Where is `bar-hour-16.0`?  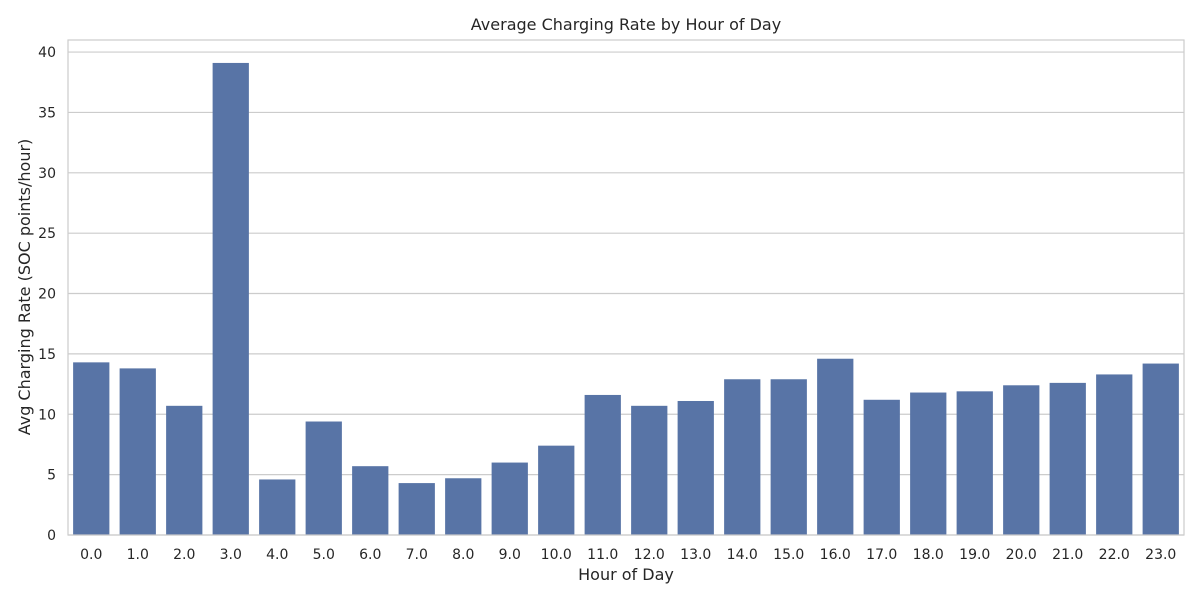 bar-hour-16.0 is located at coordinates (835, 446).